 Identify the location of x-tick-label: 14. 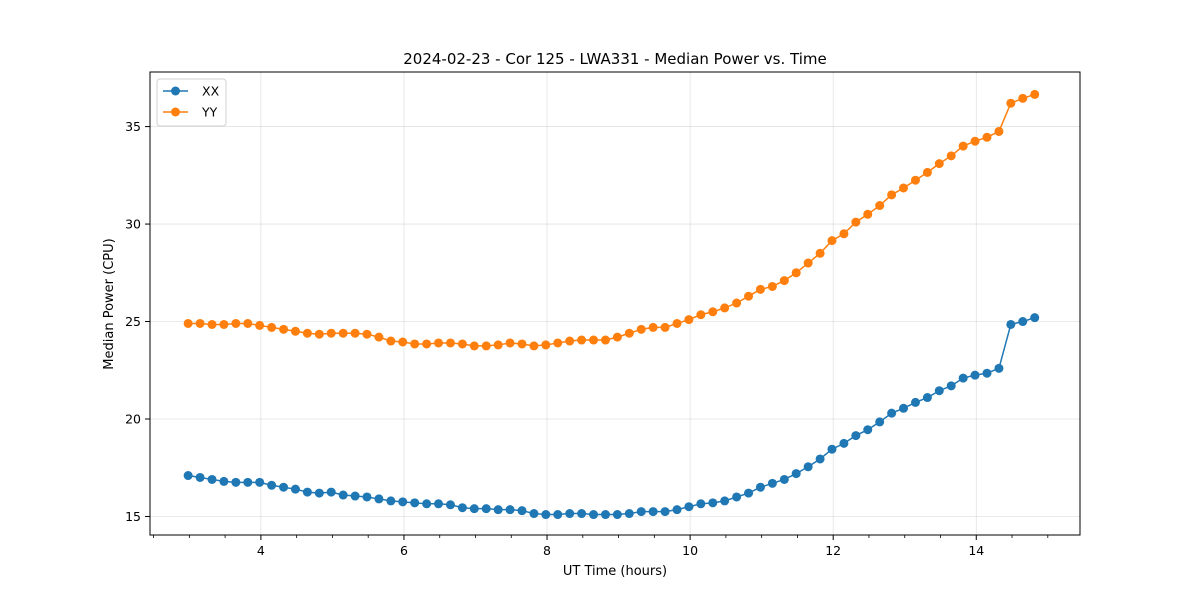
(976, 550).